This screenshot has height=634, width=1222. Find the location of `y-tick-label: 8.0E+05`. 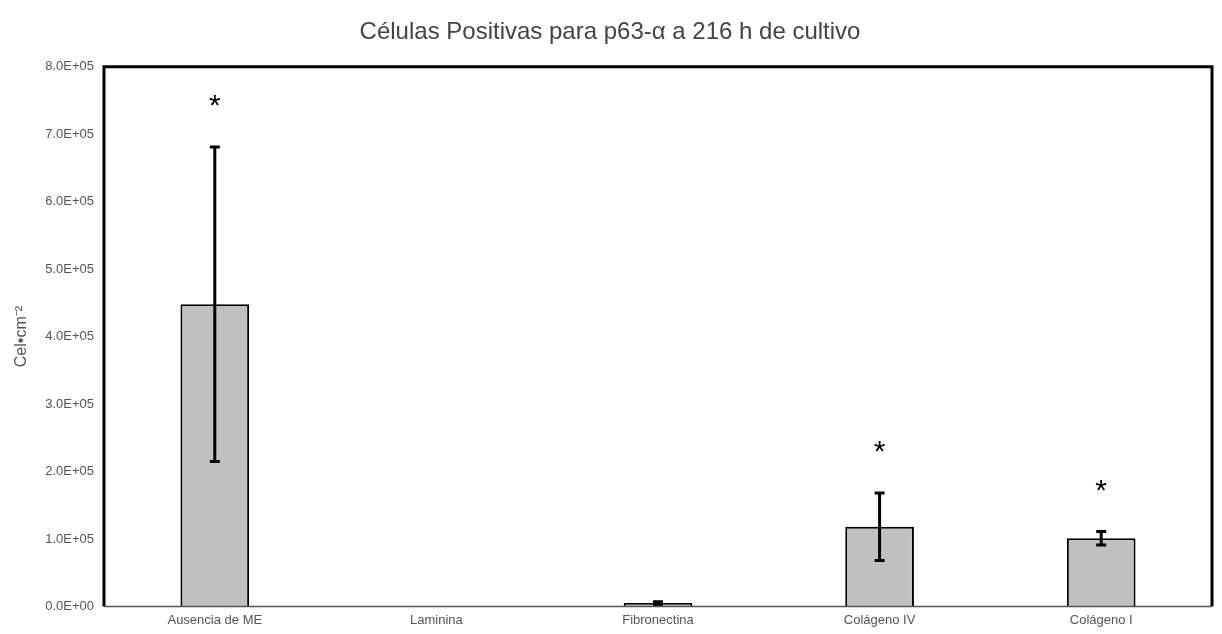

y-tick-label: 8.0E+05 is located at coordinates (69, 66).